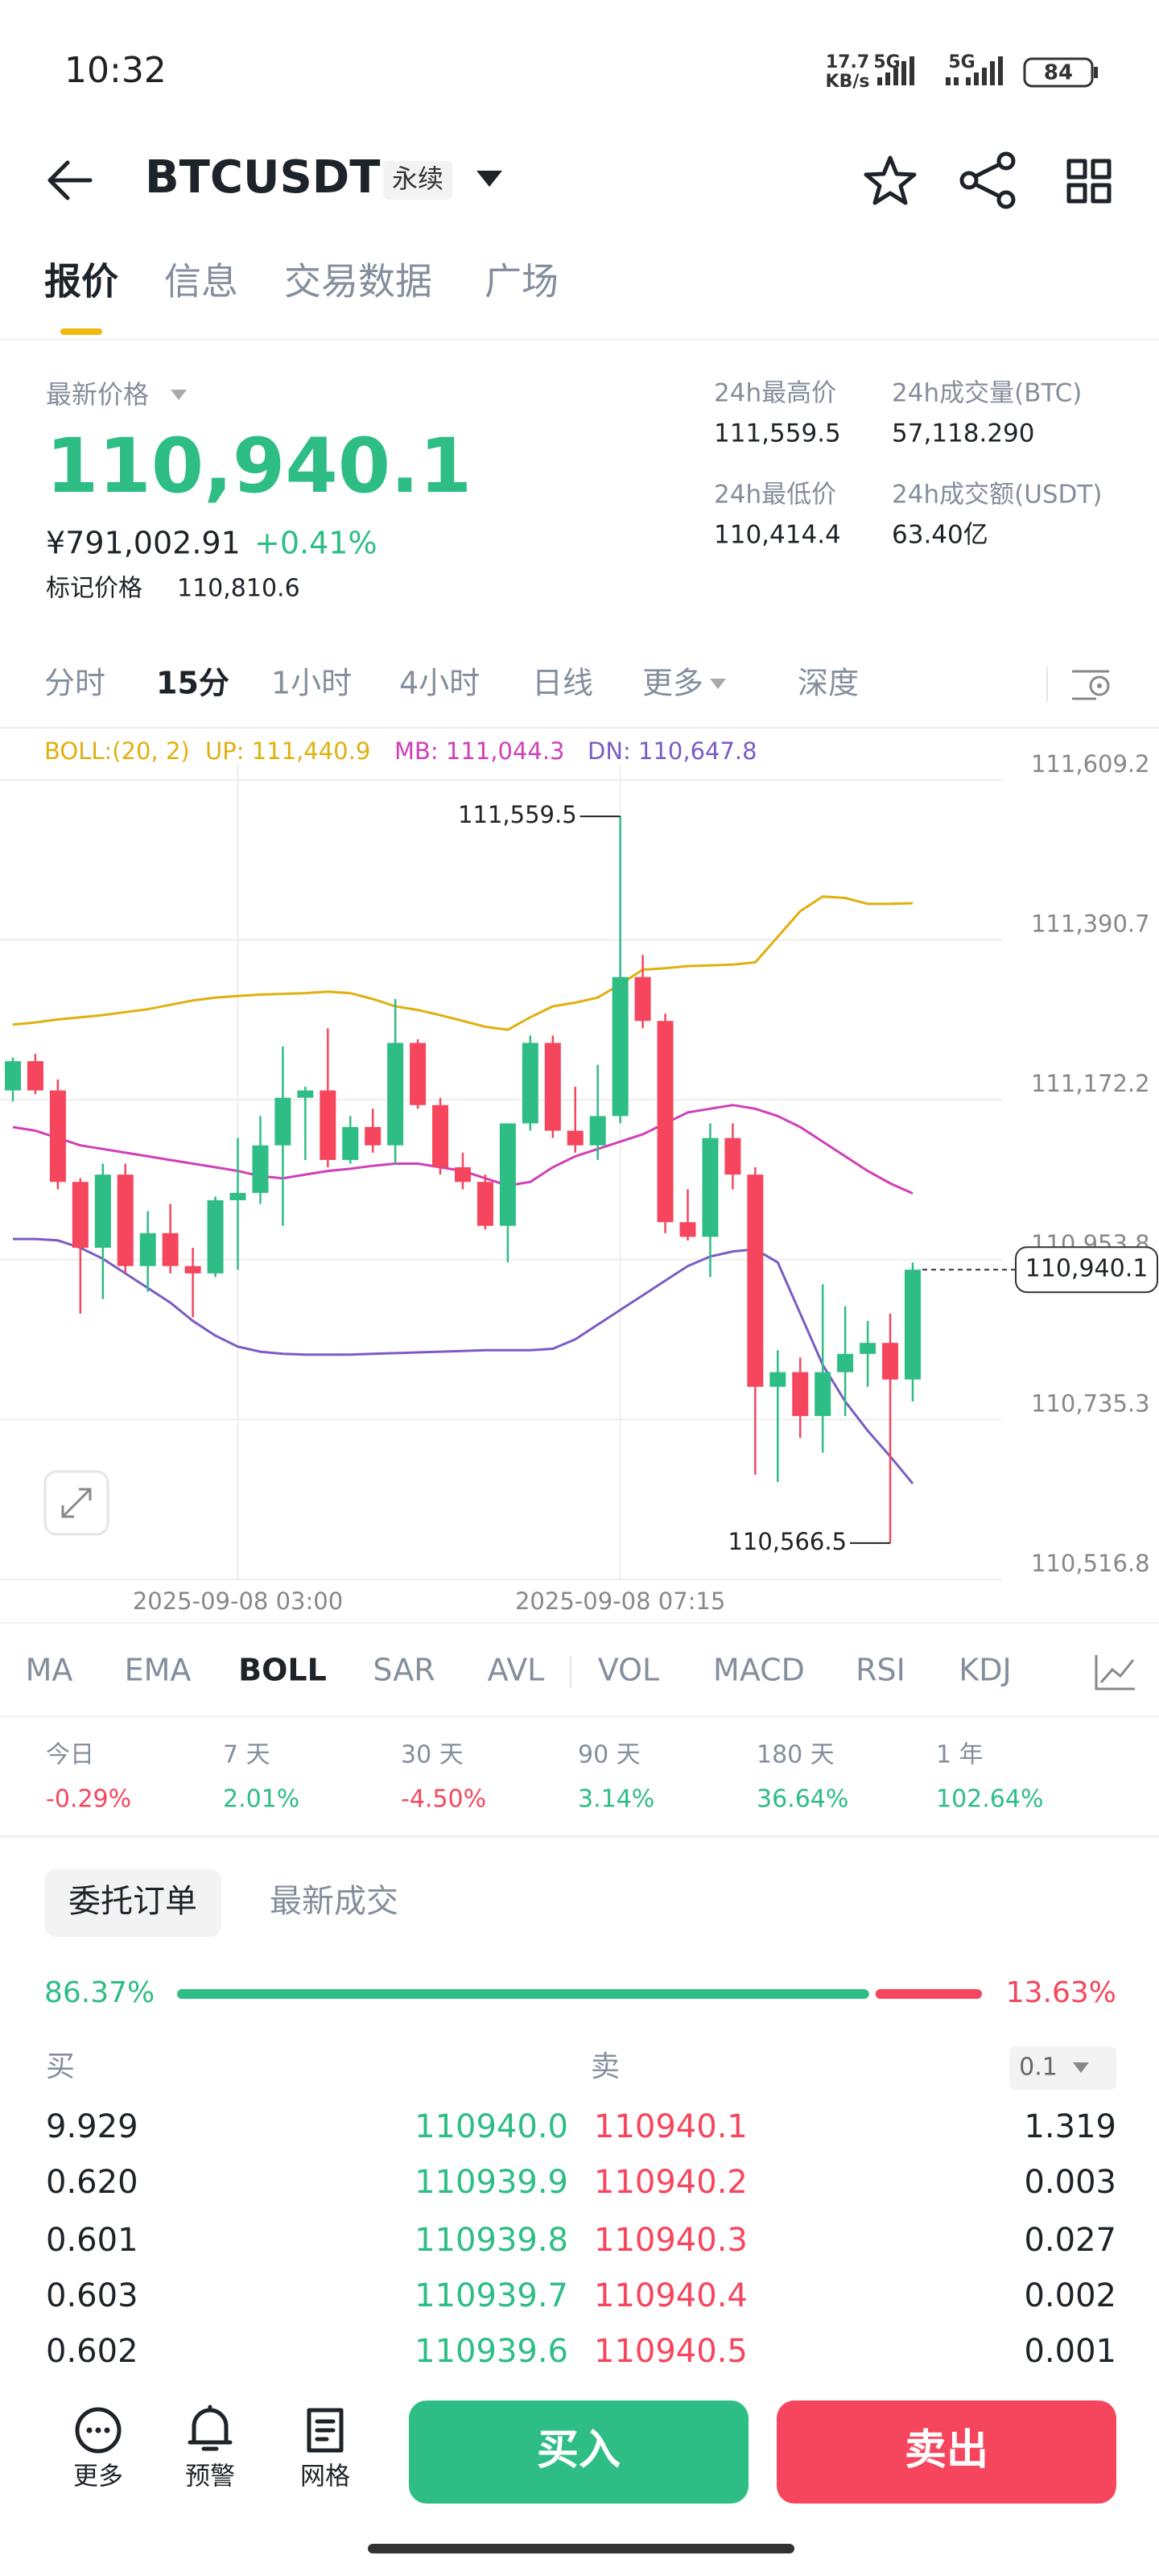 The width and height of the screenshot is (1159, 2576). Describe the element at coordinates (759, 1670) in the screenshot. I see `indicator-tab: MACD` at that location.